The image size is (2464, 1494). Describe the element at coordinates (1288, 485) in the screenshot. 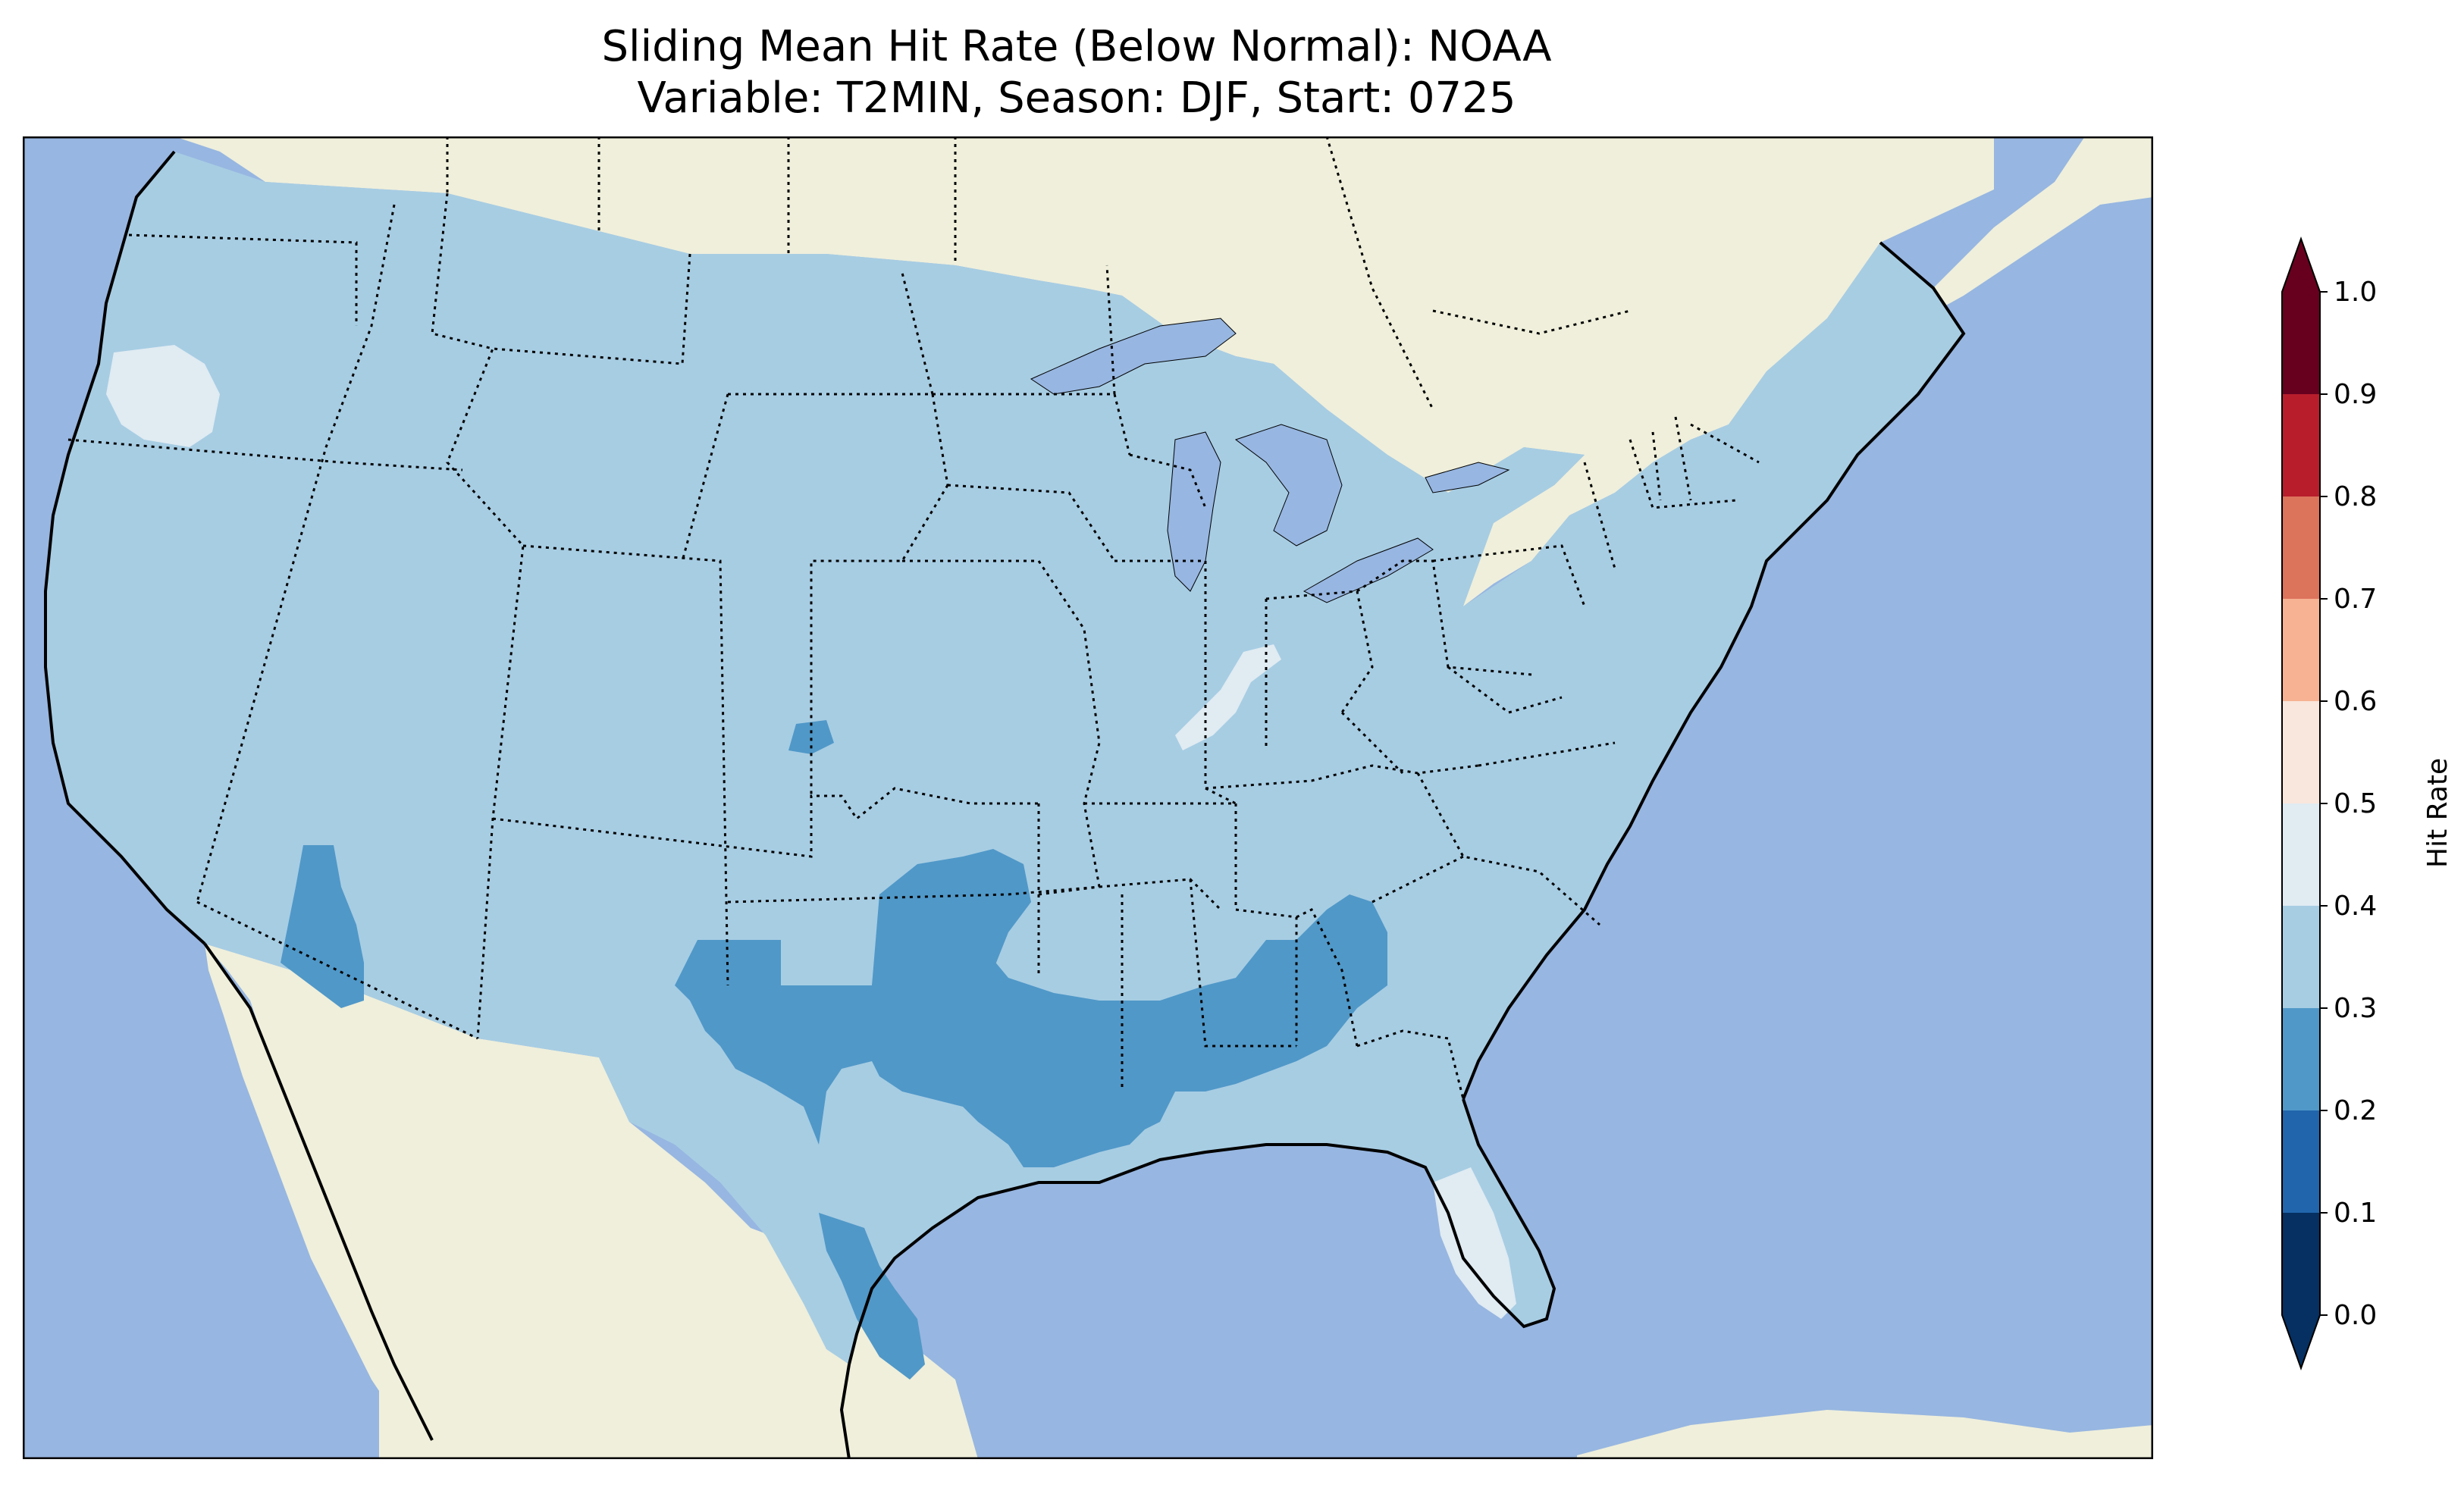

I see `lake-huron` at that location.